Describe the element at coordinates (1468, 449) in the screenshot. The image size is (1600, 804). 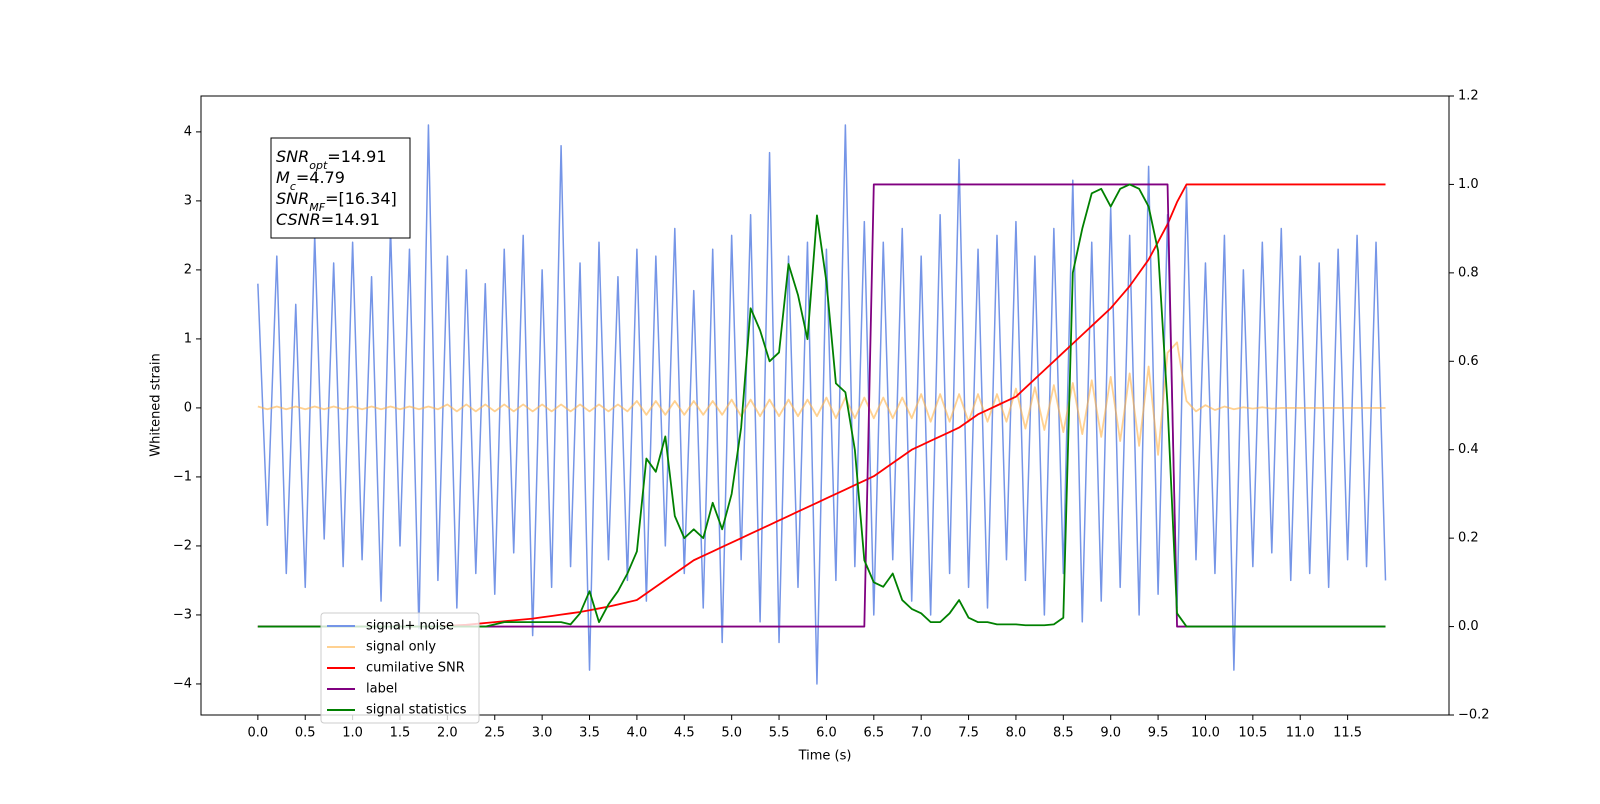
I see `y2-tick-label: 0.4` at that location.